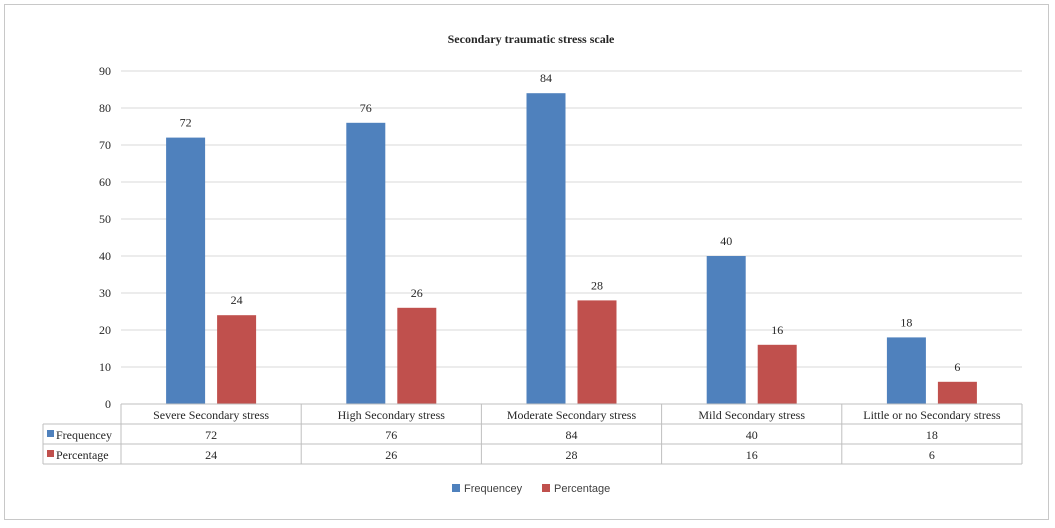 This screenshot has width=1055, height=528. What do you see at coordinates (108, 404) in the screenshot?
I see `y-tick-label: 0` at bounding box center [108, 404].